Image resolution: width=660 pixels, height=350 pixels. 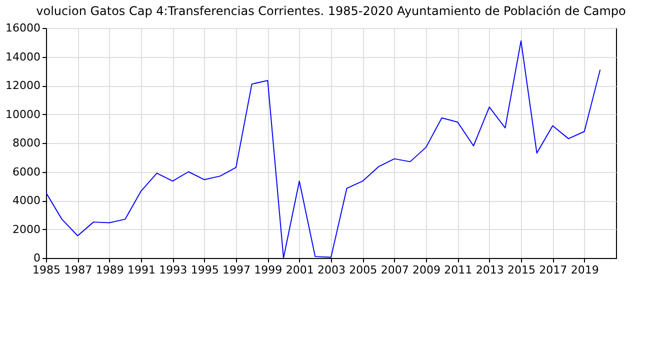 I want to click on x-tick-label: 2007, so click(x=394, y=270).